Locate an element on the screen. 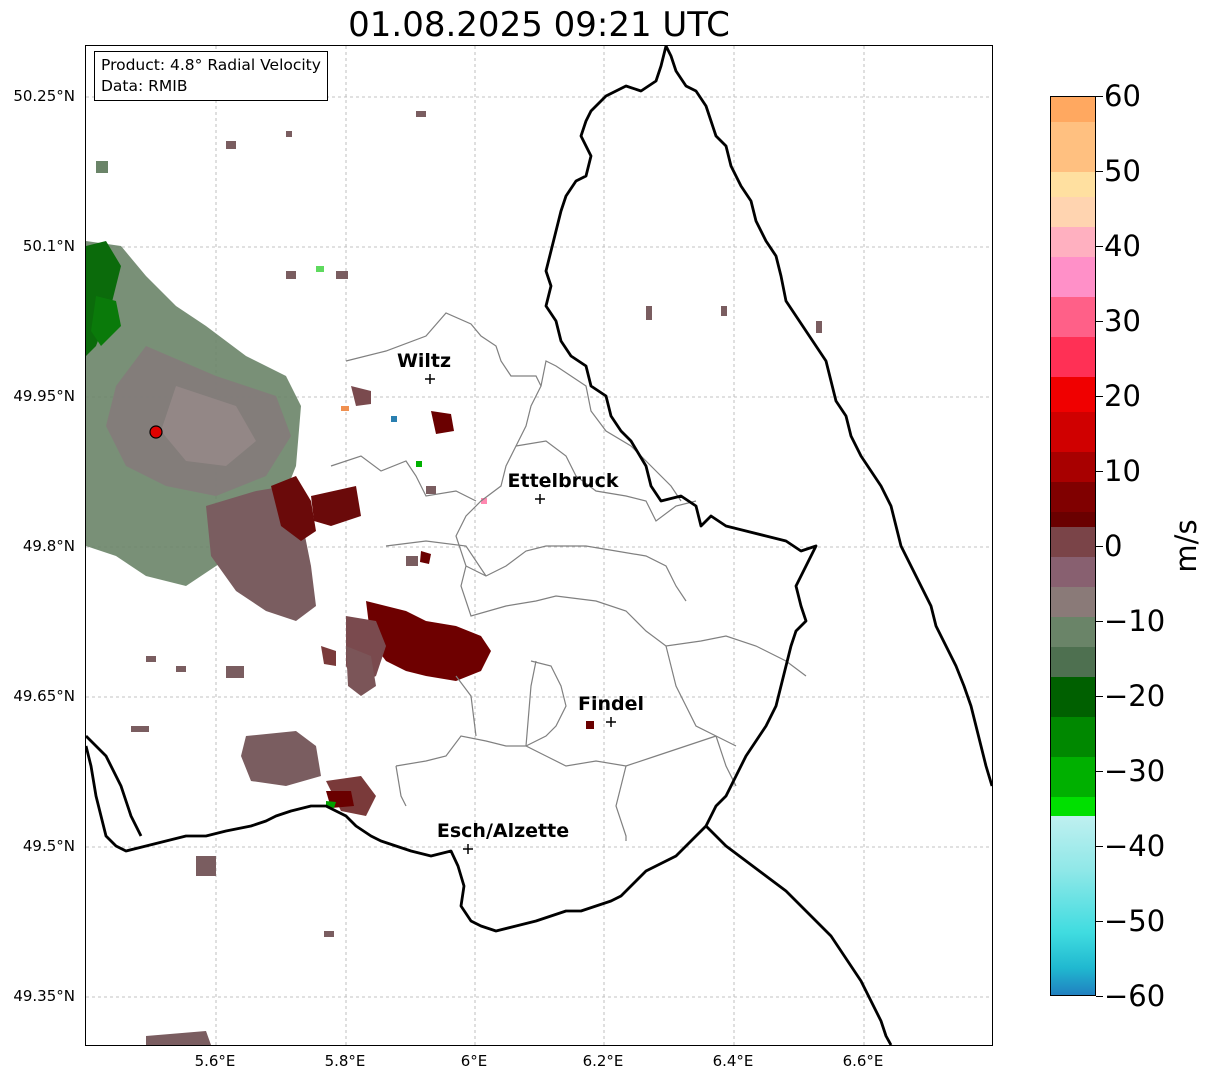  colorbar-gradient is located at coordinates (1073, 497).